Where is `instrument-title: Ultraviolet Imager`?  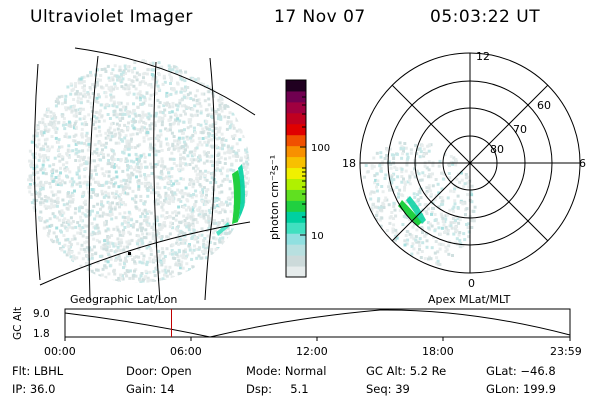
instrument-title: Ultraviolet Imager is located at coordinates (111, 17).